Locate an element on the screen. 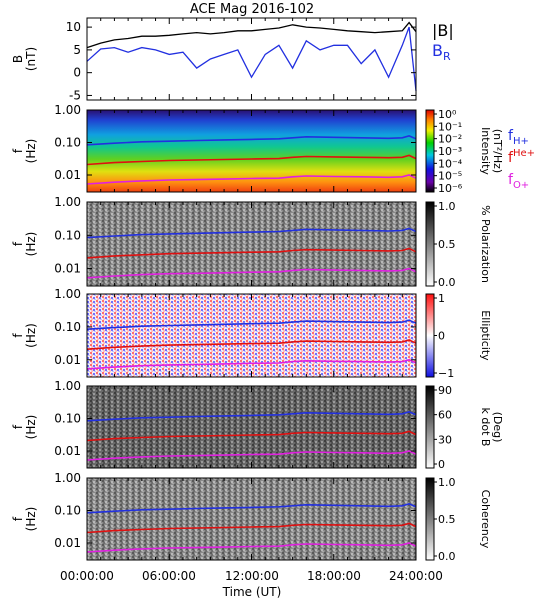  colorbar-label-name: % Polarization is located at coordinates (485, 244).